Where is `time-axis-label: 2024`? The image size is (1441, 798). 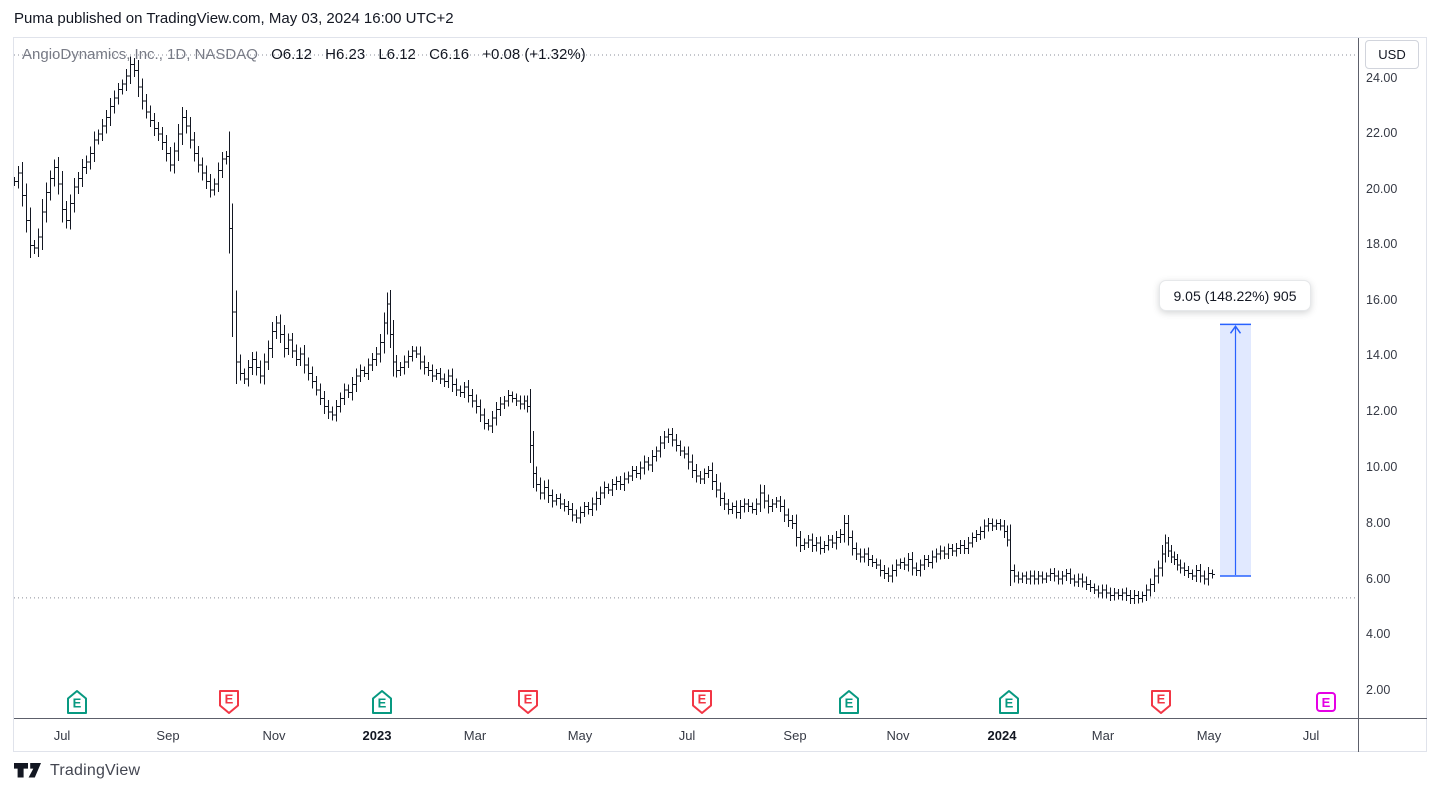 time-axis-label: 2024 is located at coordinates (1002, 735).